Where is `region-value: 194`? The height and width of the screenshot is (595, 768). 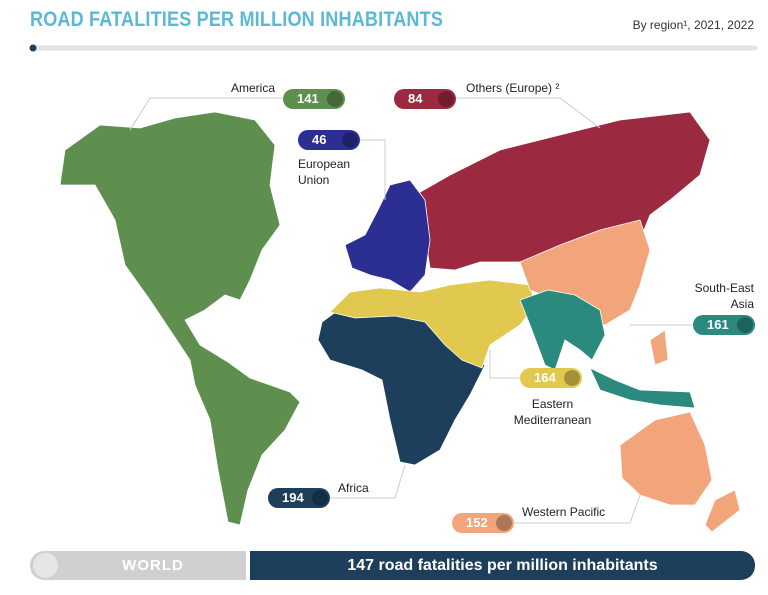 region-value: 194 is located at coordinates (299, 498).